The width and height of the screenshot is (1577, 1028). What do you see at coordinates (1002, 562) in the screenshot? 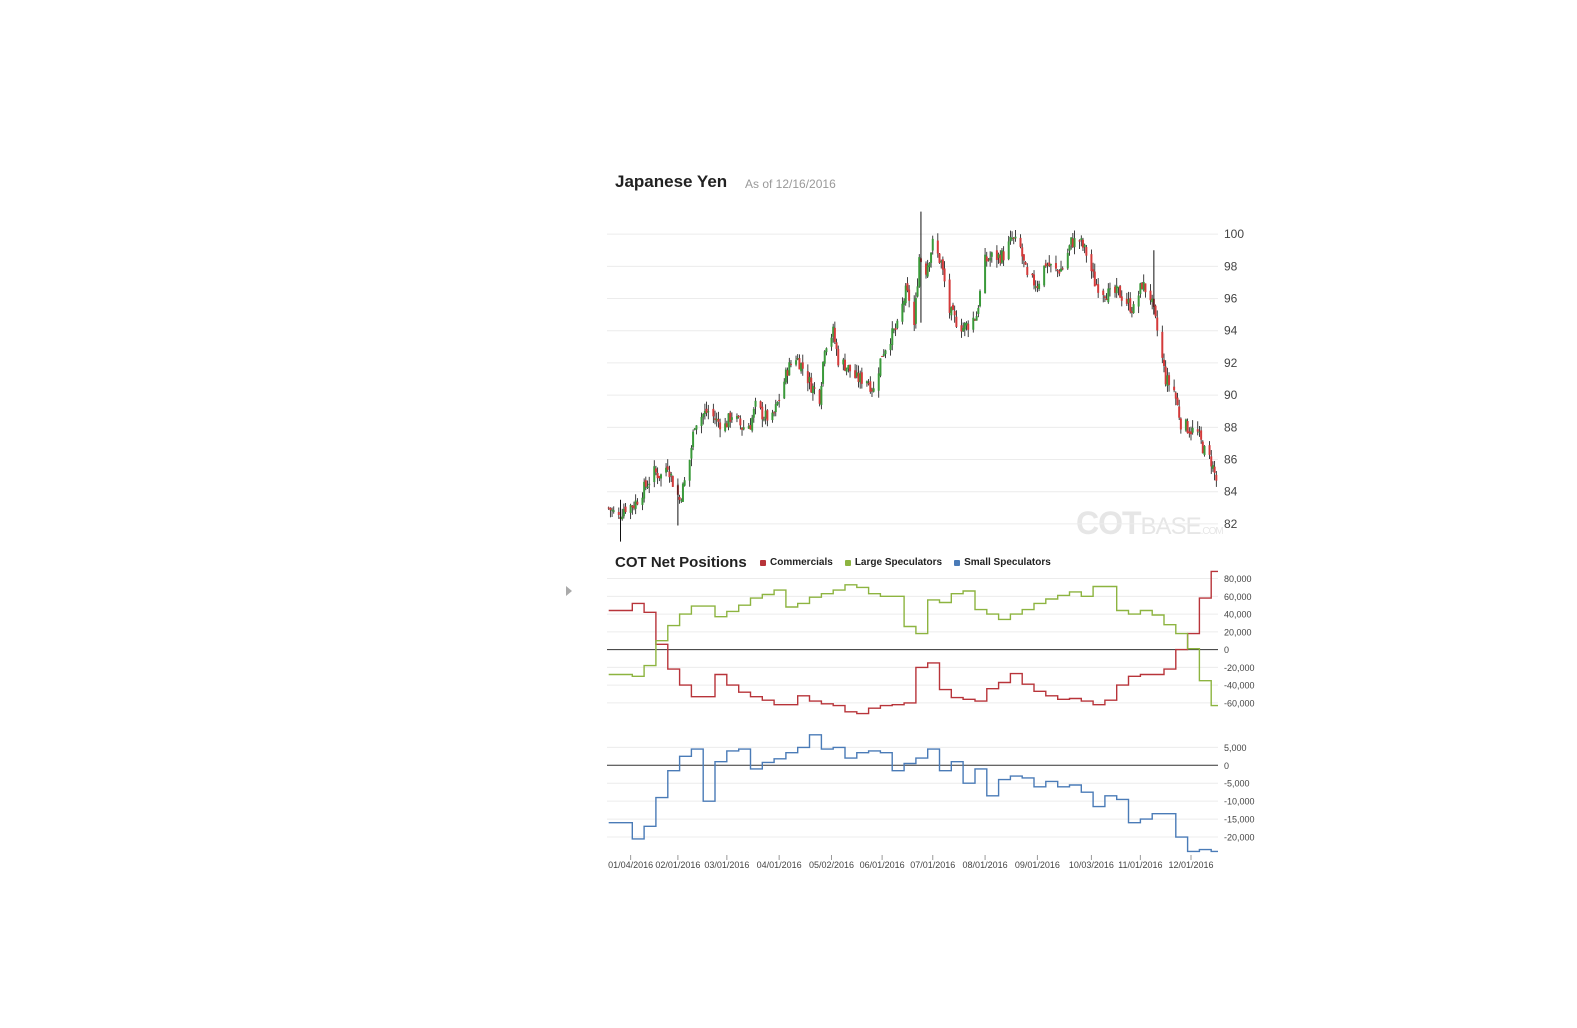
I see `legend-item-small-speculators: Small Speculators` at bounding box center [1002, 562].